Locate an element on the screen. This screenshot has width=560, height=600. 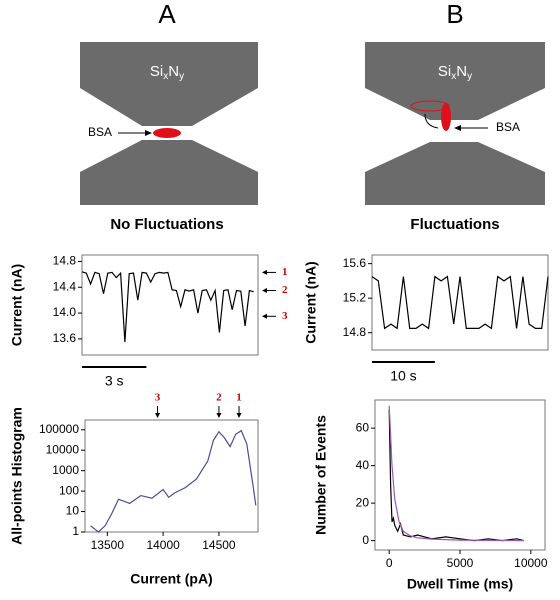
x-tick-label: 14500 is located at coordinates (219, 545).